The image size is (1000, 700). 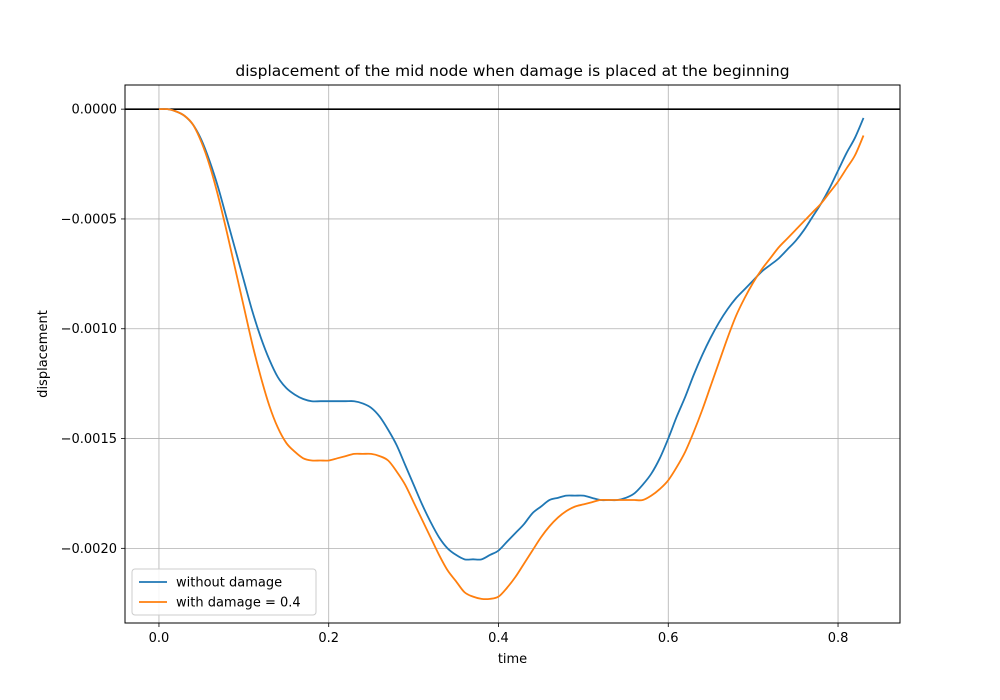 I want to click on y-tick-label: −0.0010, so click(x=89, y=329).